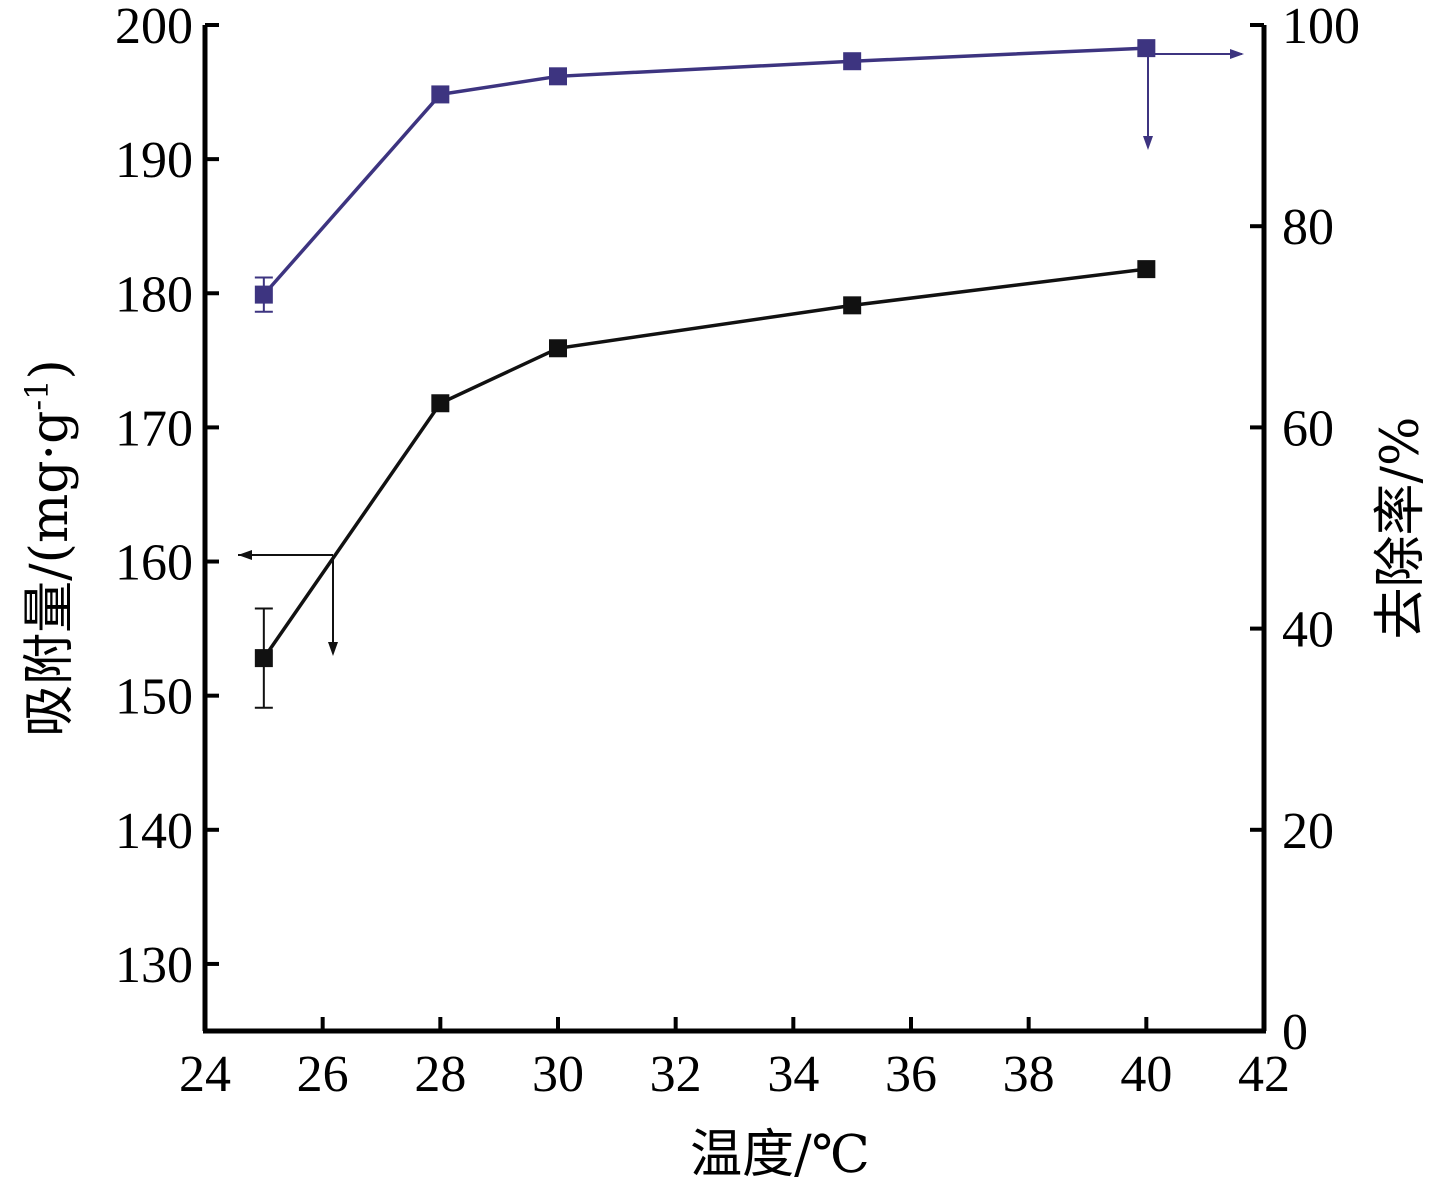  I want to click on left-y-axis-title-superscript: -1, so click(37, 394).